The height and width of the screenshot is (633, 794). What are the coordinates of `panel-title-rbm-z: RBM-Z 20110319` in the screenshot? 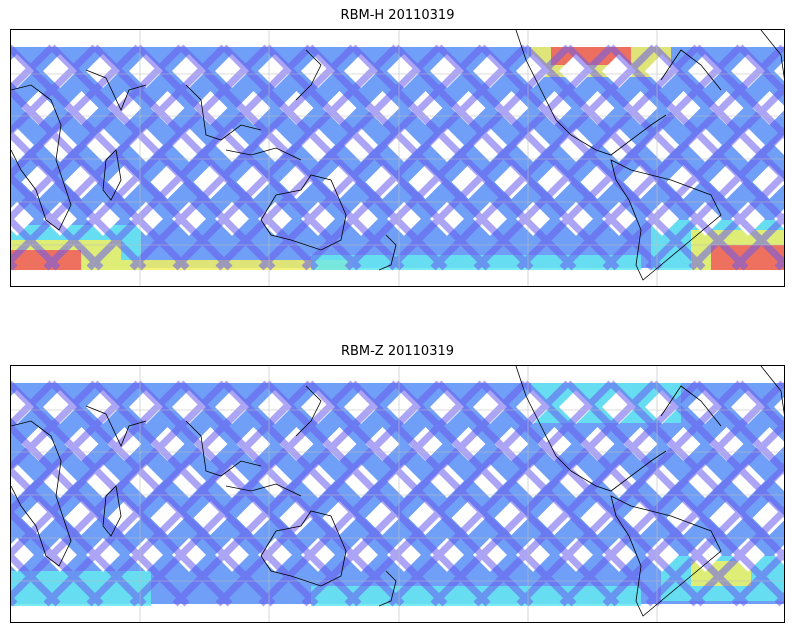 It's located at (397, 351).